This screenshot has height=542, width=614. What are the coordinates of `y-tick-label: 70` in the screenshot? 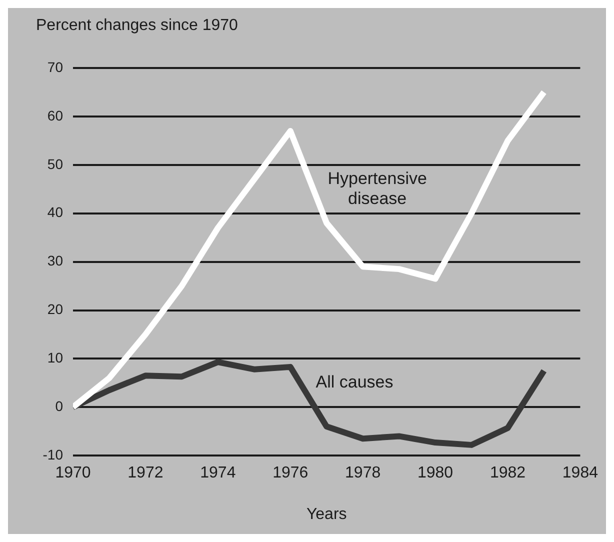 It's located at (55, 66).